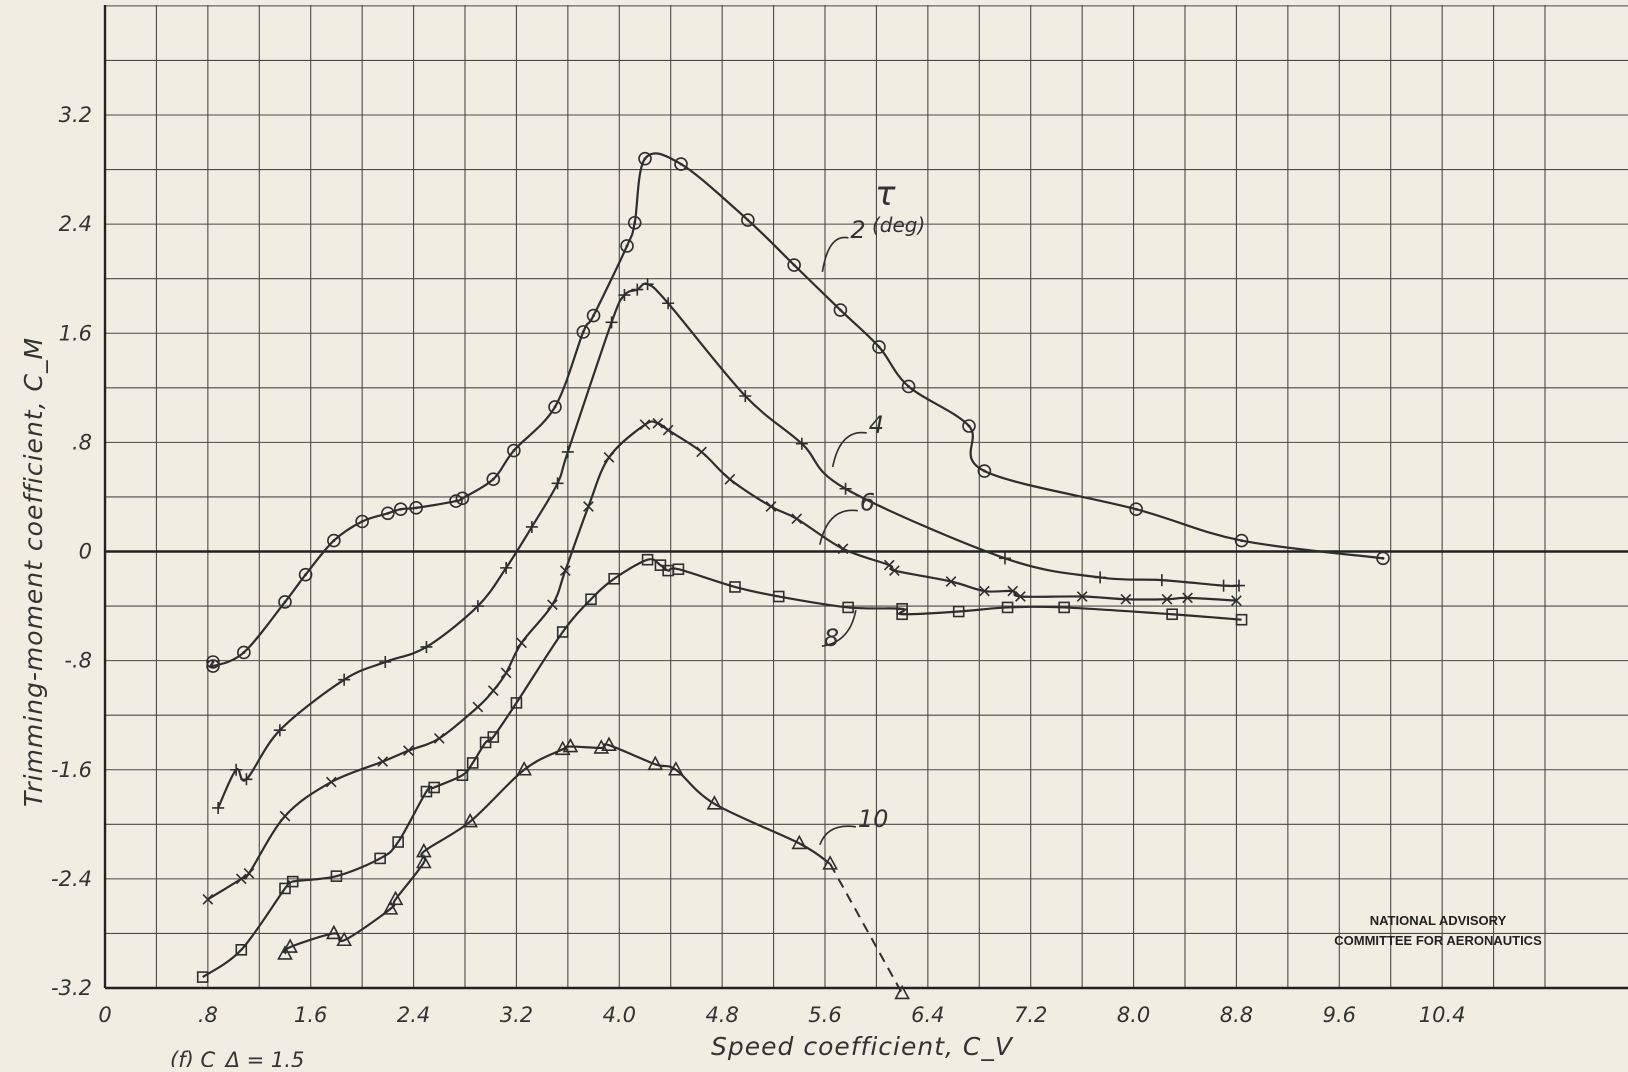 Image resolution: width=1628 pixels, height=1072 pixels. I want to click on x-tick-label: 8.0, so click(1133, 1015).